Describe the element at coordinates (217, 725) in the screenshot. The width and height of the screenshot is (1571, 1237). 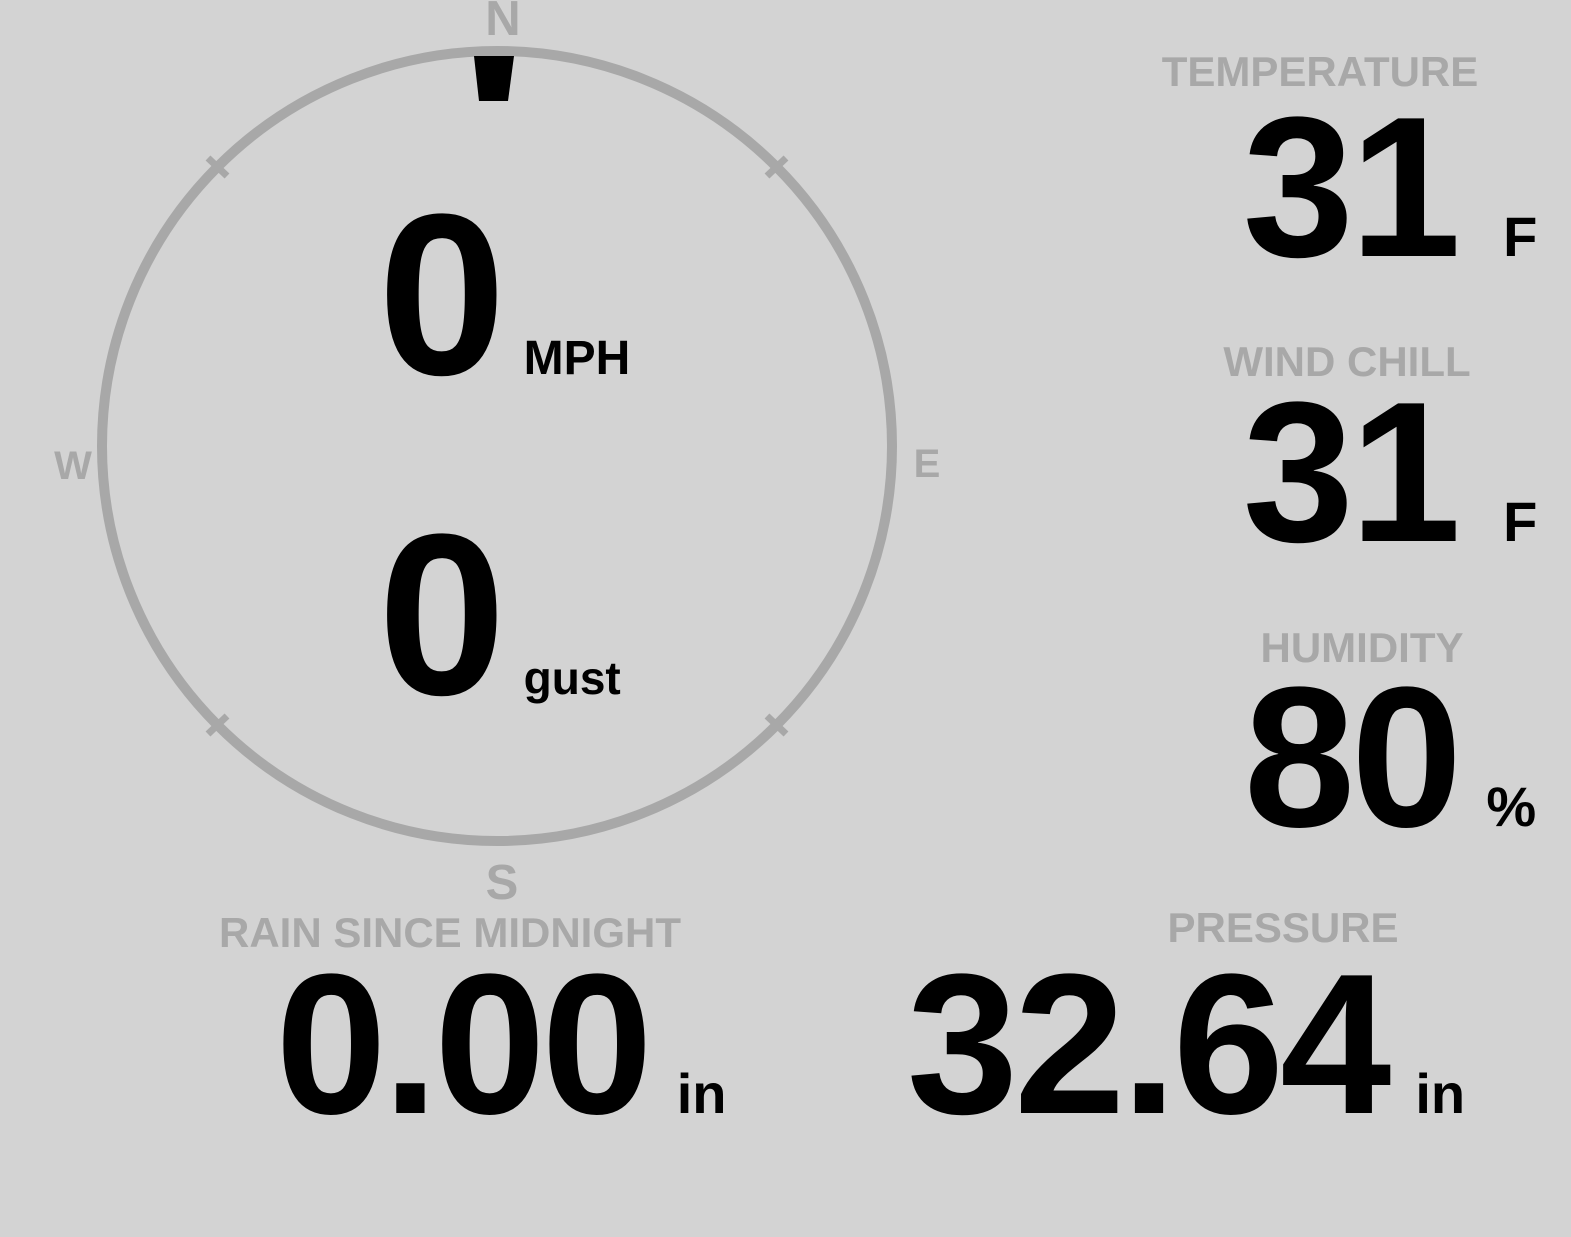
I see `compass-tick-sw` at that location.